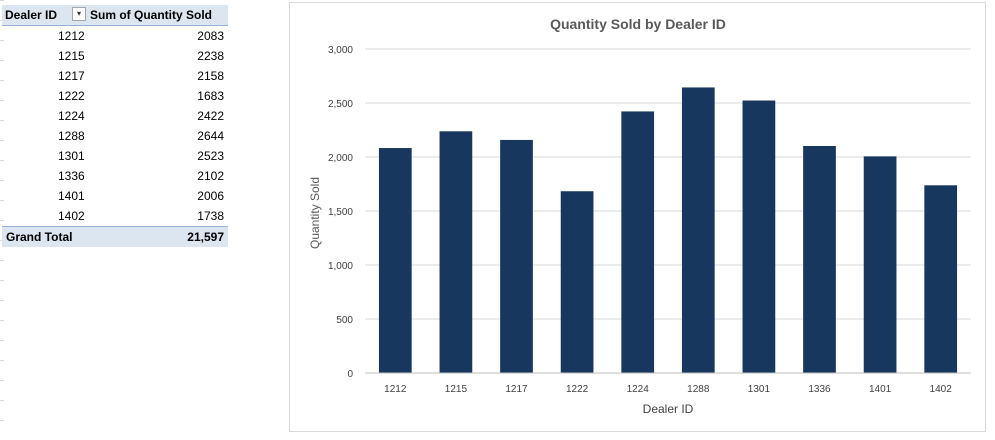 The image size is (995, 440). I want to click on dealer-id-cell: 1217, so click(71, 76).